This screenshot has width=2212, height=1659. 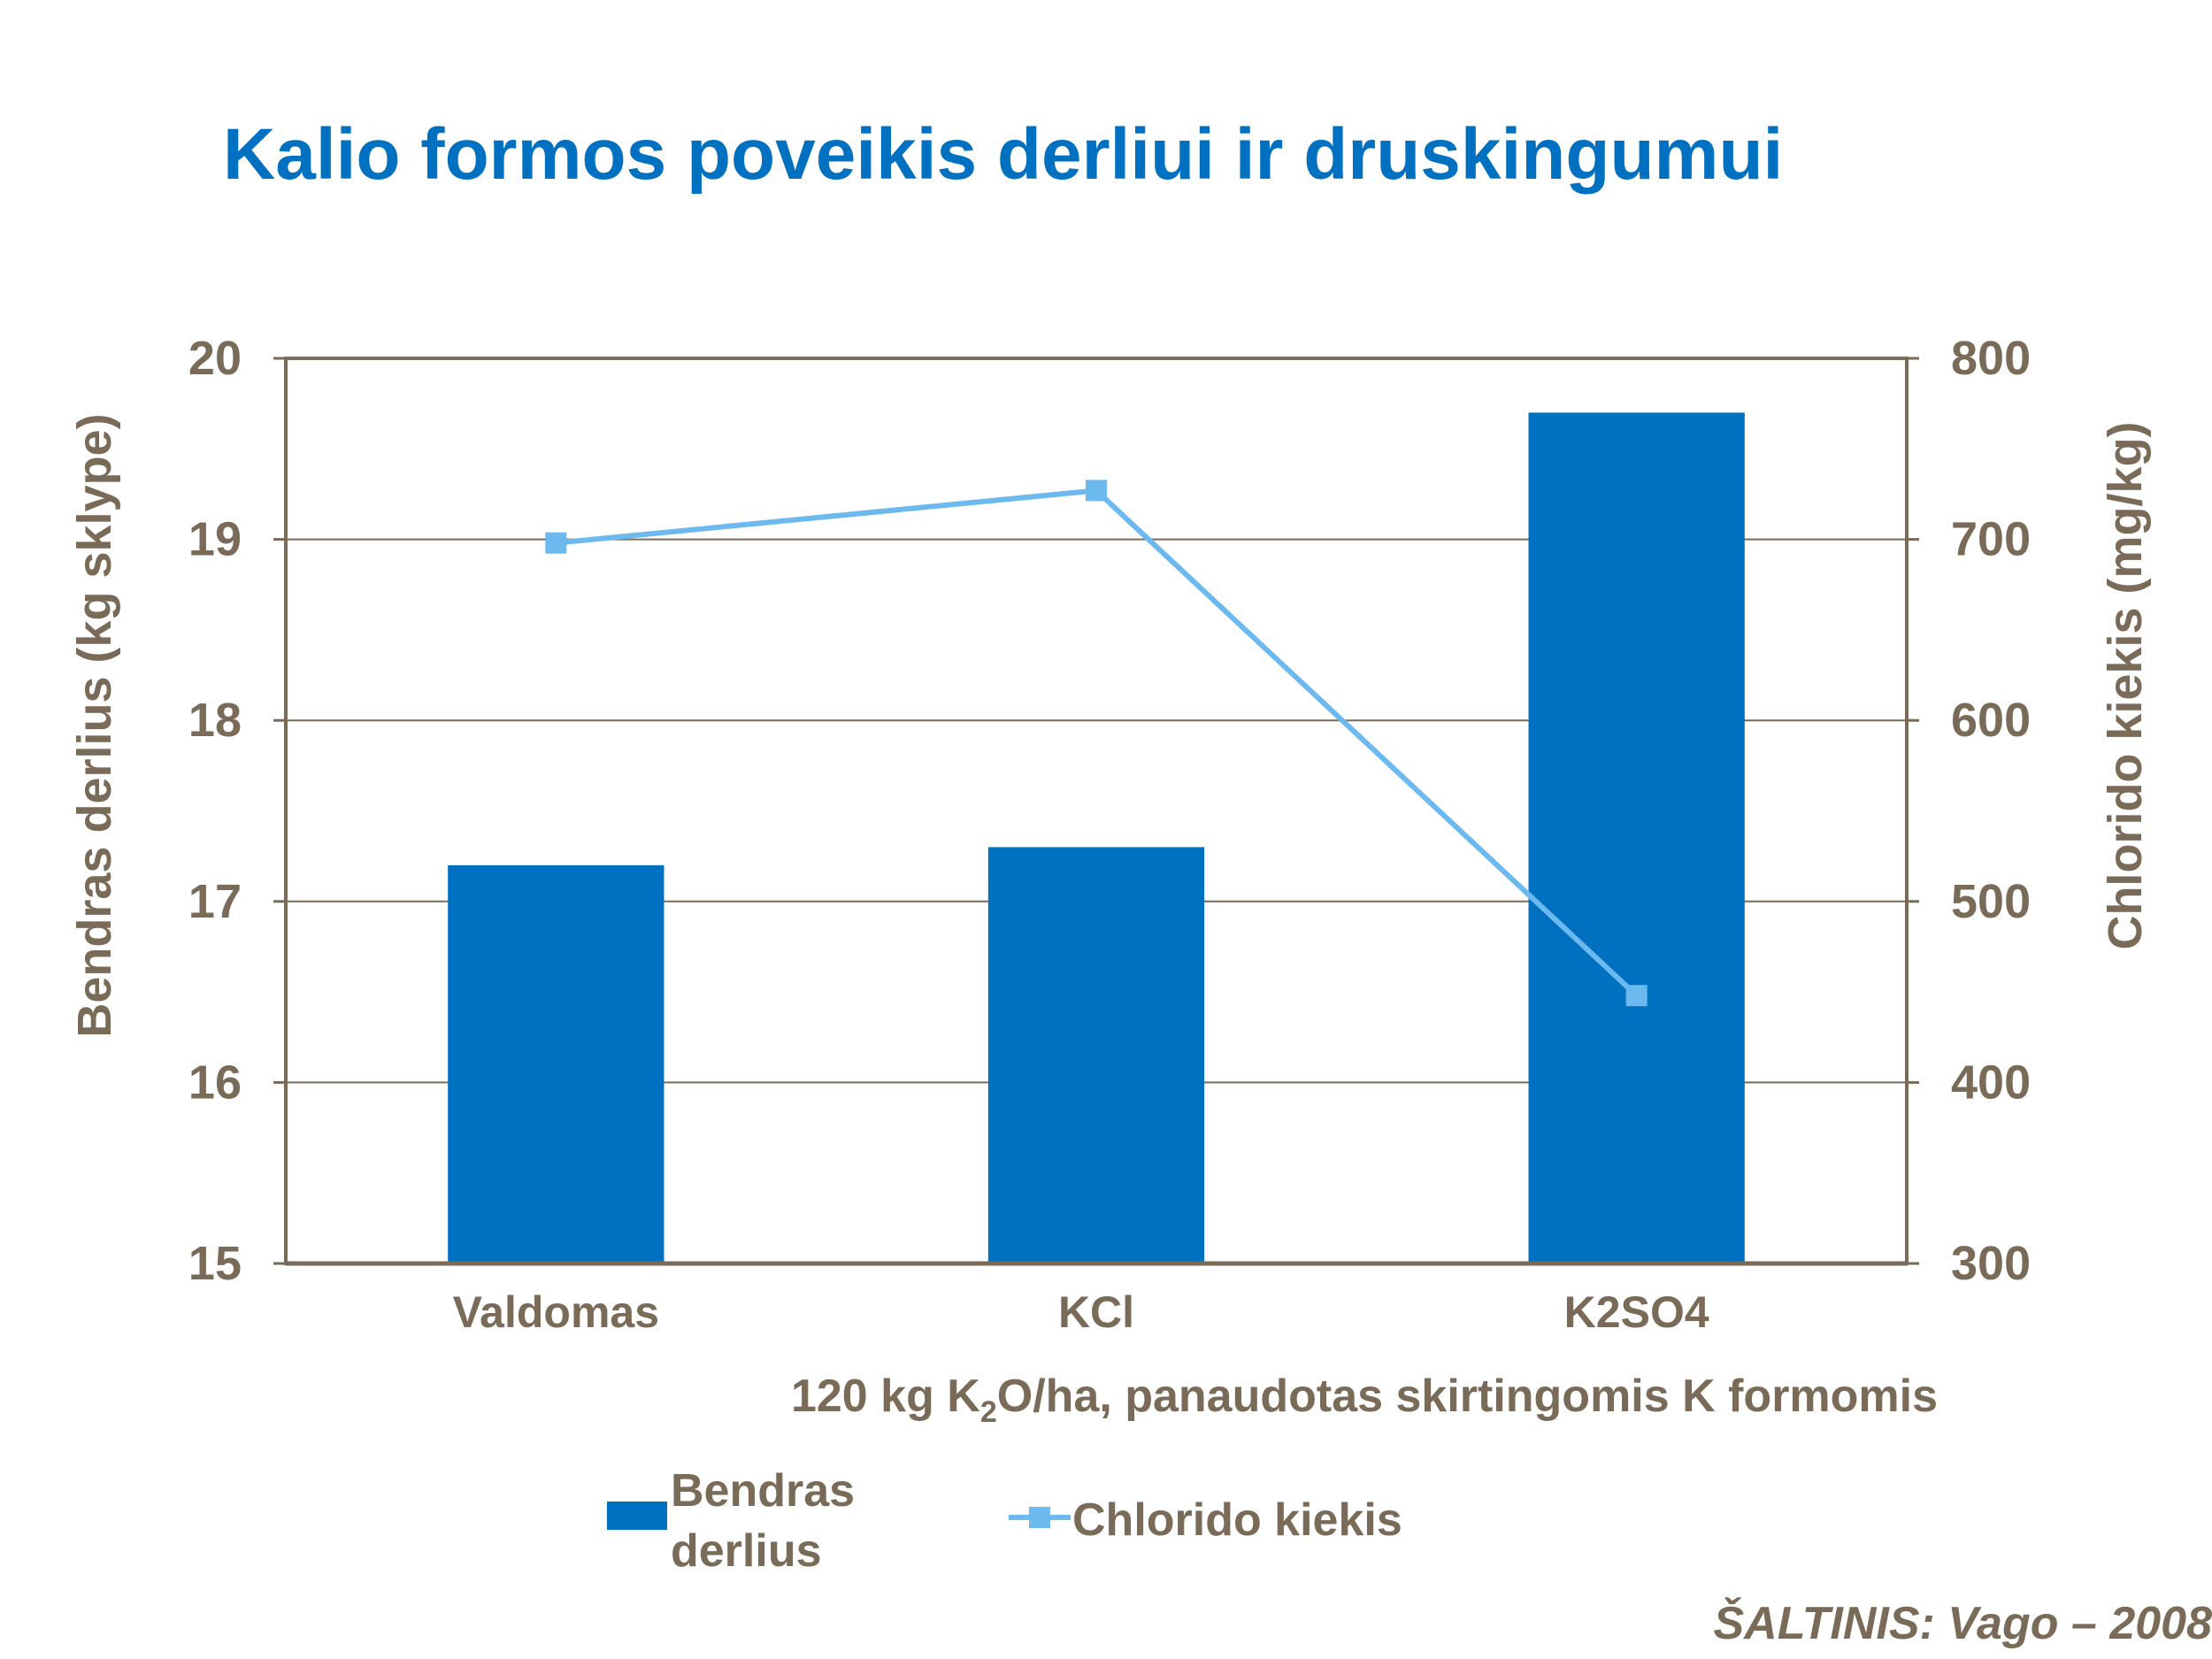 What do you see at coordinates (1039, 1518) in the screenshot?
I see `legend-marker` at bounding box center [1039, 1518].